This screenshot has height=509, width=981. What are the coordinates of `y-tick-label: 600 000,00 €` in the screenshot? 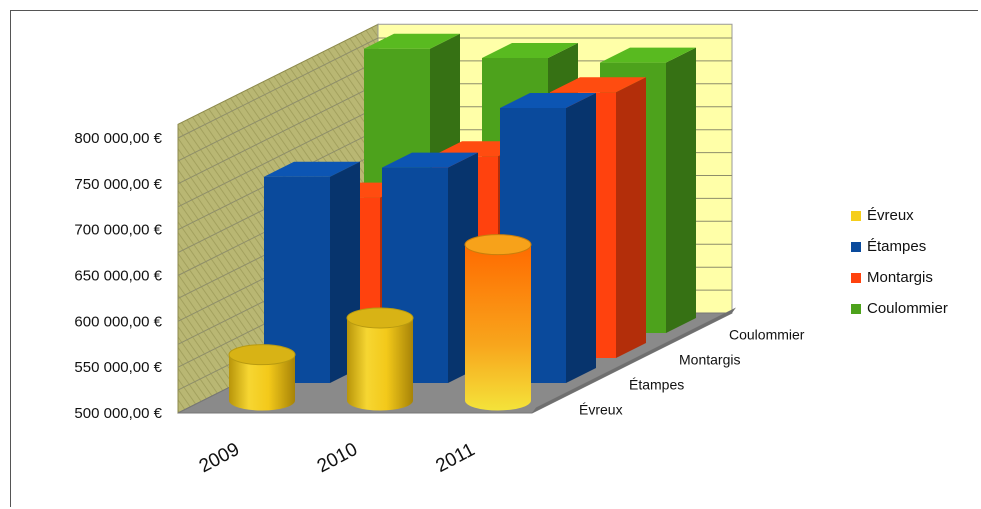 It's located at (118, 321).